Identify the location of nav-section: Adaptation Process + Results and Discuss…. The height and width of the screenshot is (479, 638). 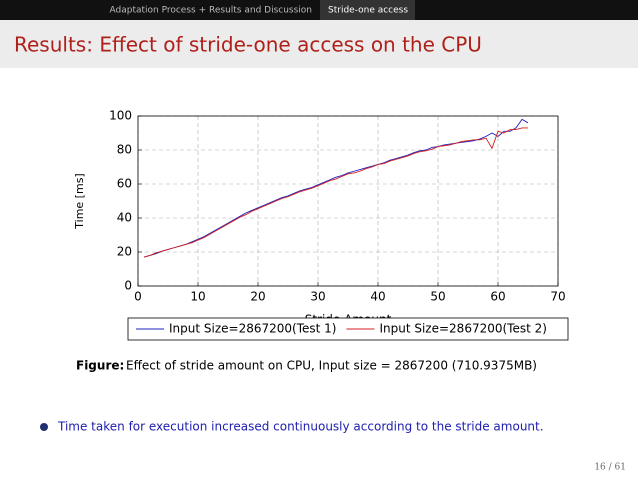
(211, 11).